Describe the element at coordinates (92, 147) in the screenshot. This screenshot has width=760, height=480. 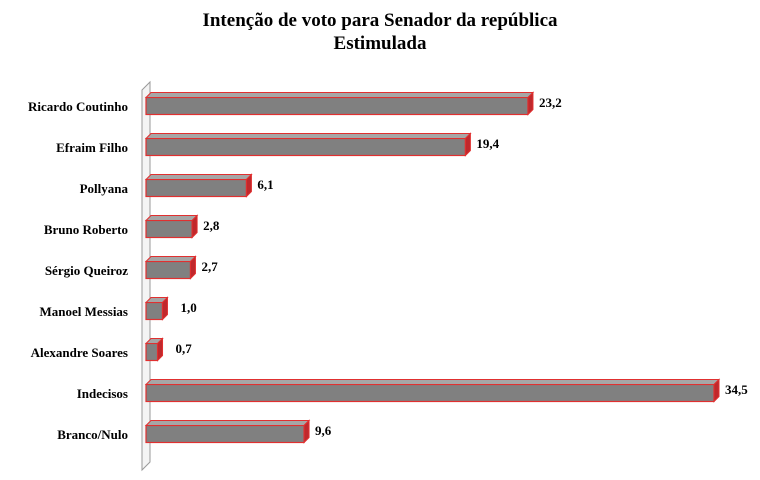
I see `category-label: Efraim Filho` at that location.